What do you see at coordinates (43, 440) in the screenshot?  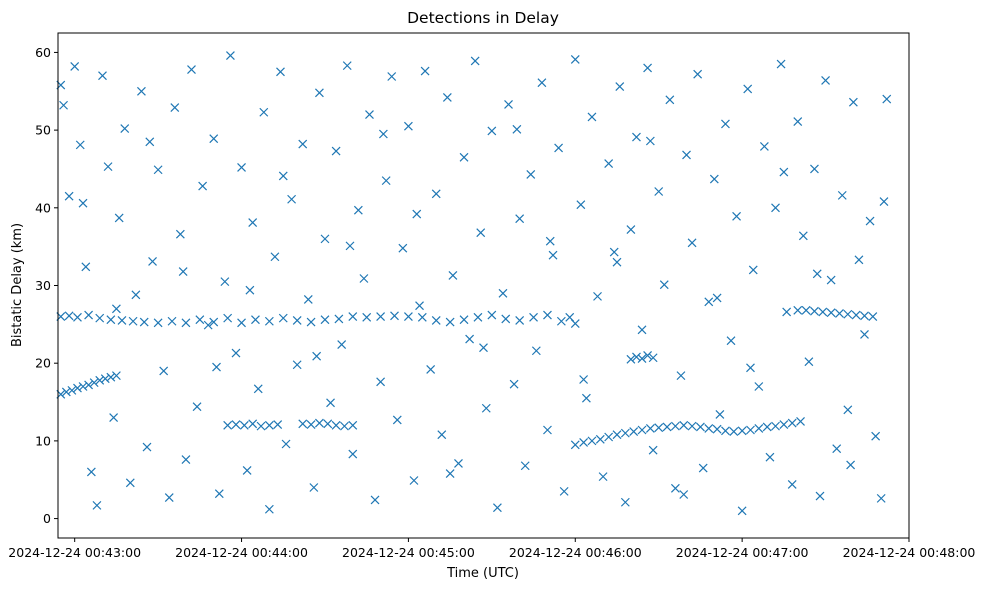 I see `y-tick-label: 10` at bounding box center [43, 440].